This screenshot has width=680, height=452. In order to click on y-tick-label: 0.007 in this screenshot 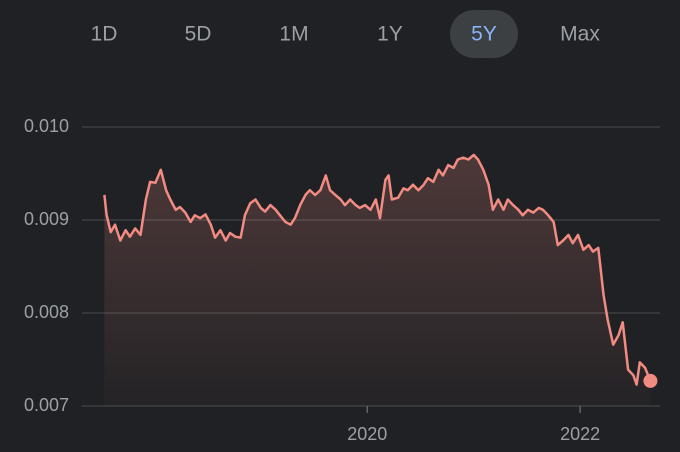, I will do `click(46, 405)`.